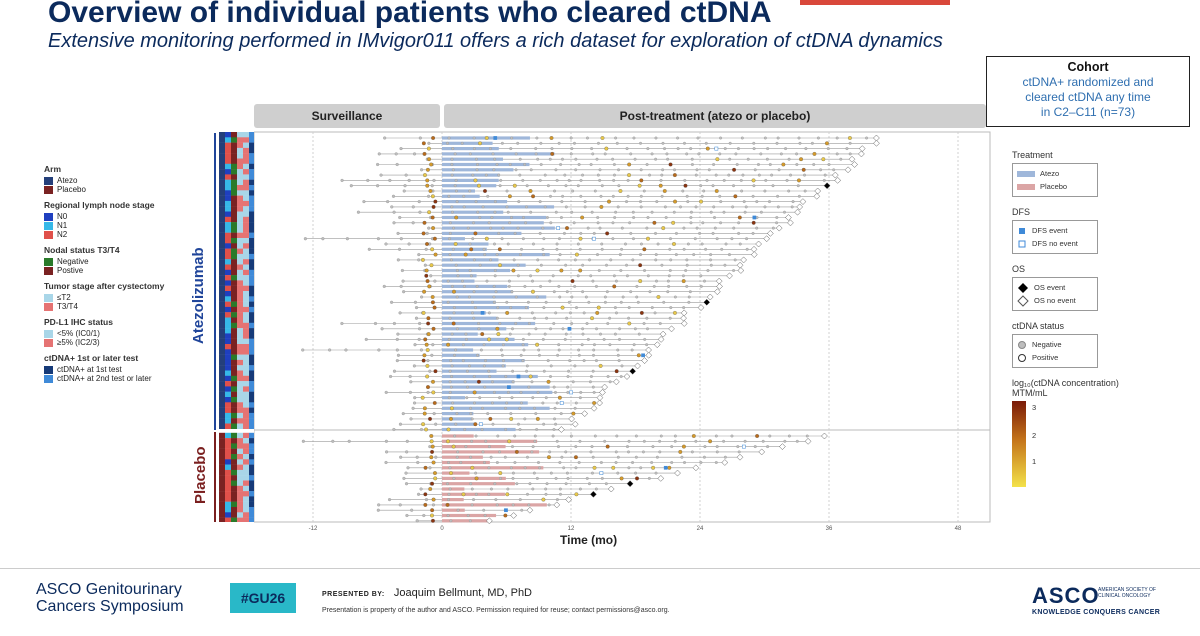 Image resolution: width=1200 pixels, height=636 pixels. Describe the element at coordinates (1096, 612) in the screenshot. I see `asco-tagline: KNOWLEDGE CONQUERS CANCER` at that location.